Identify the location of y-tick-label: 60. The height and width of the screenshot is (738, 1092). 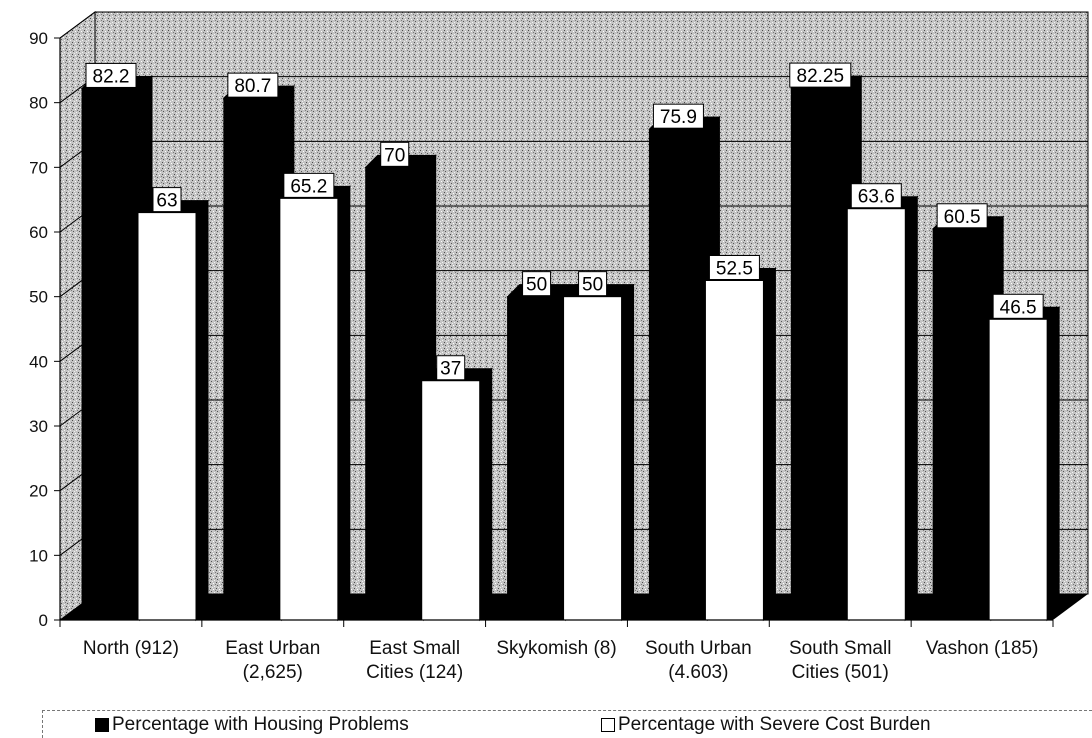
(38, 232).